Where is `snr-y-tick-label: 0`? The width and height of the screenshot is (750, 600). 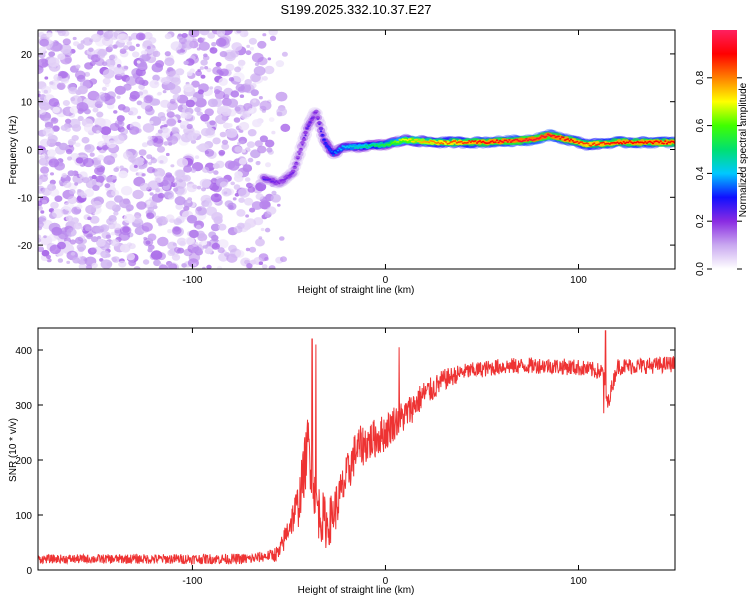
snr-y-tick-label: 0 is located at coordinates (29, 571).